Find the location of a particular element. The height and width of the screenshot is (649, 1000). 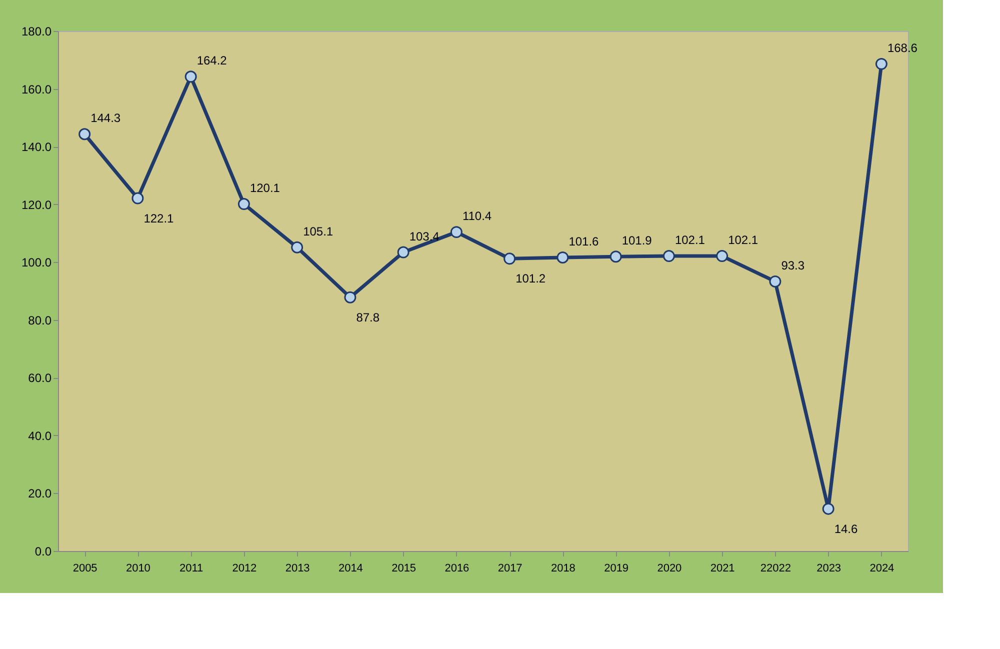

x-tick-label: 2024 is located at coordinates (882, 568).